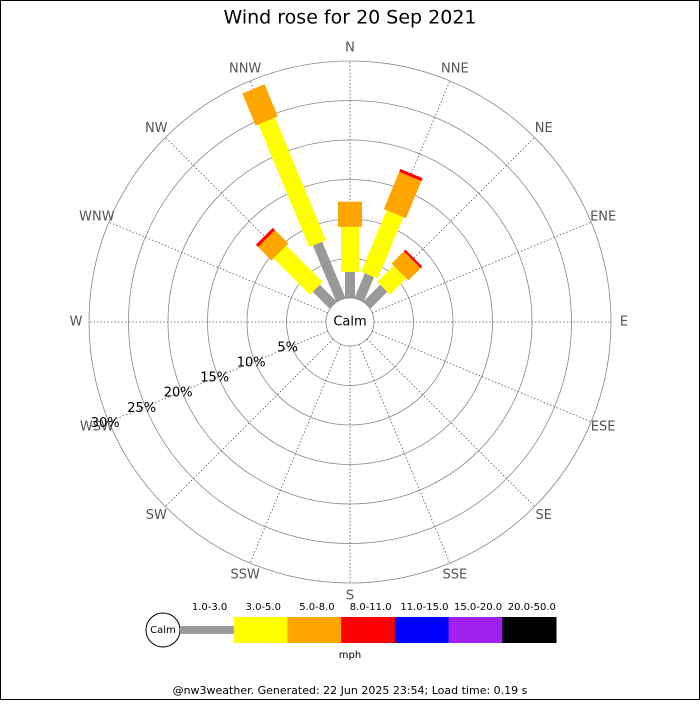 The width and height of the screenshot is (700, 704). I want to click on direction-label: ENE, so click(603, 217).